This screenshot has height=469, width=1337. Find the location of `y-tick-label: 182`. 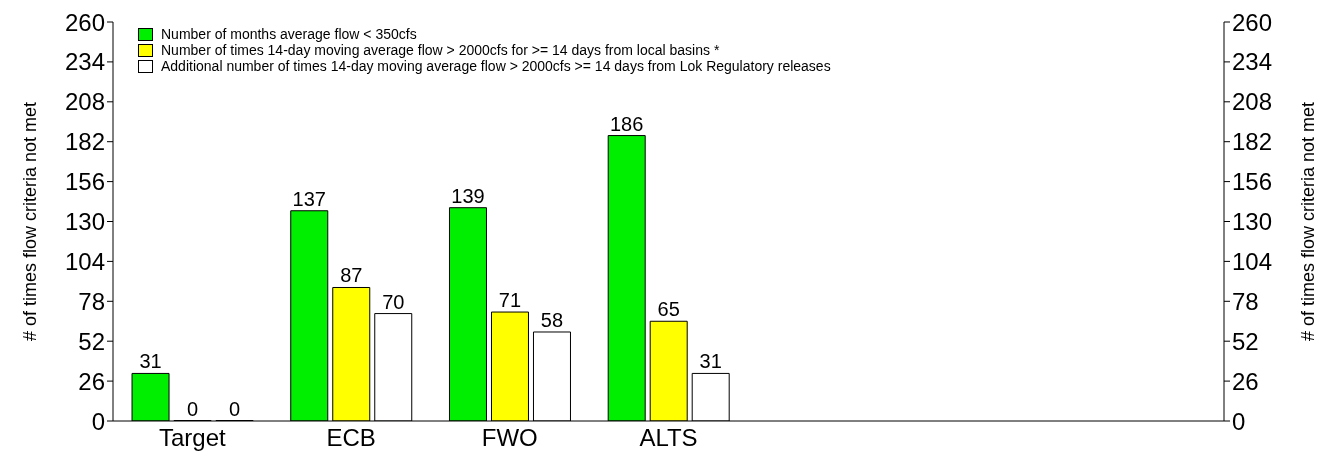

y-tick-label: 182 is located at coordinates (84, 142).